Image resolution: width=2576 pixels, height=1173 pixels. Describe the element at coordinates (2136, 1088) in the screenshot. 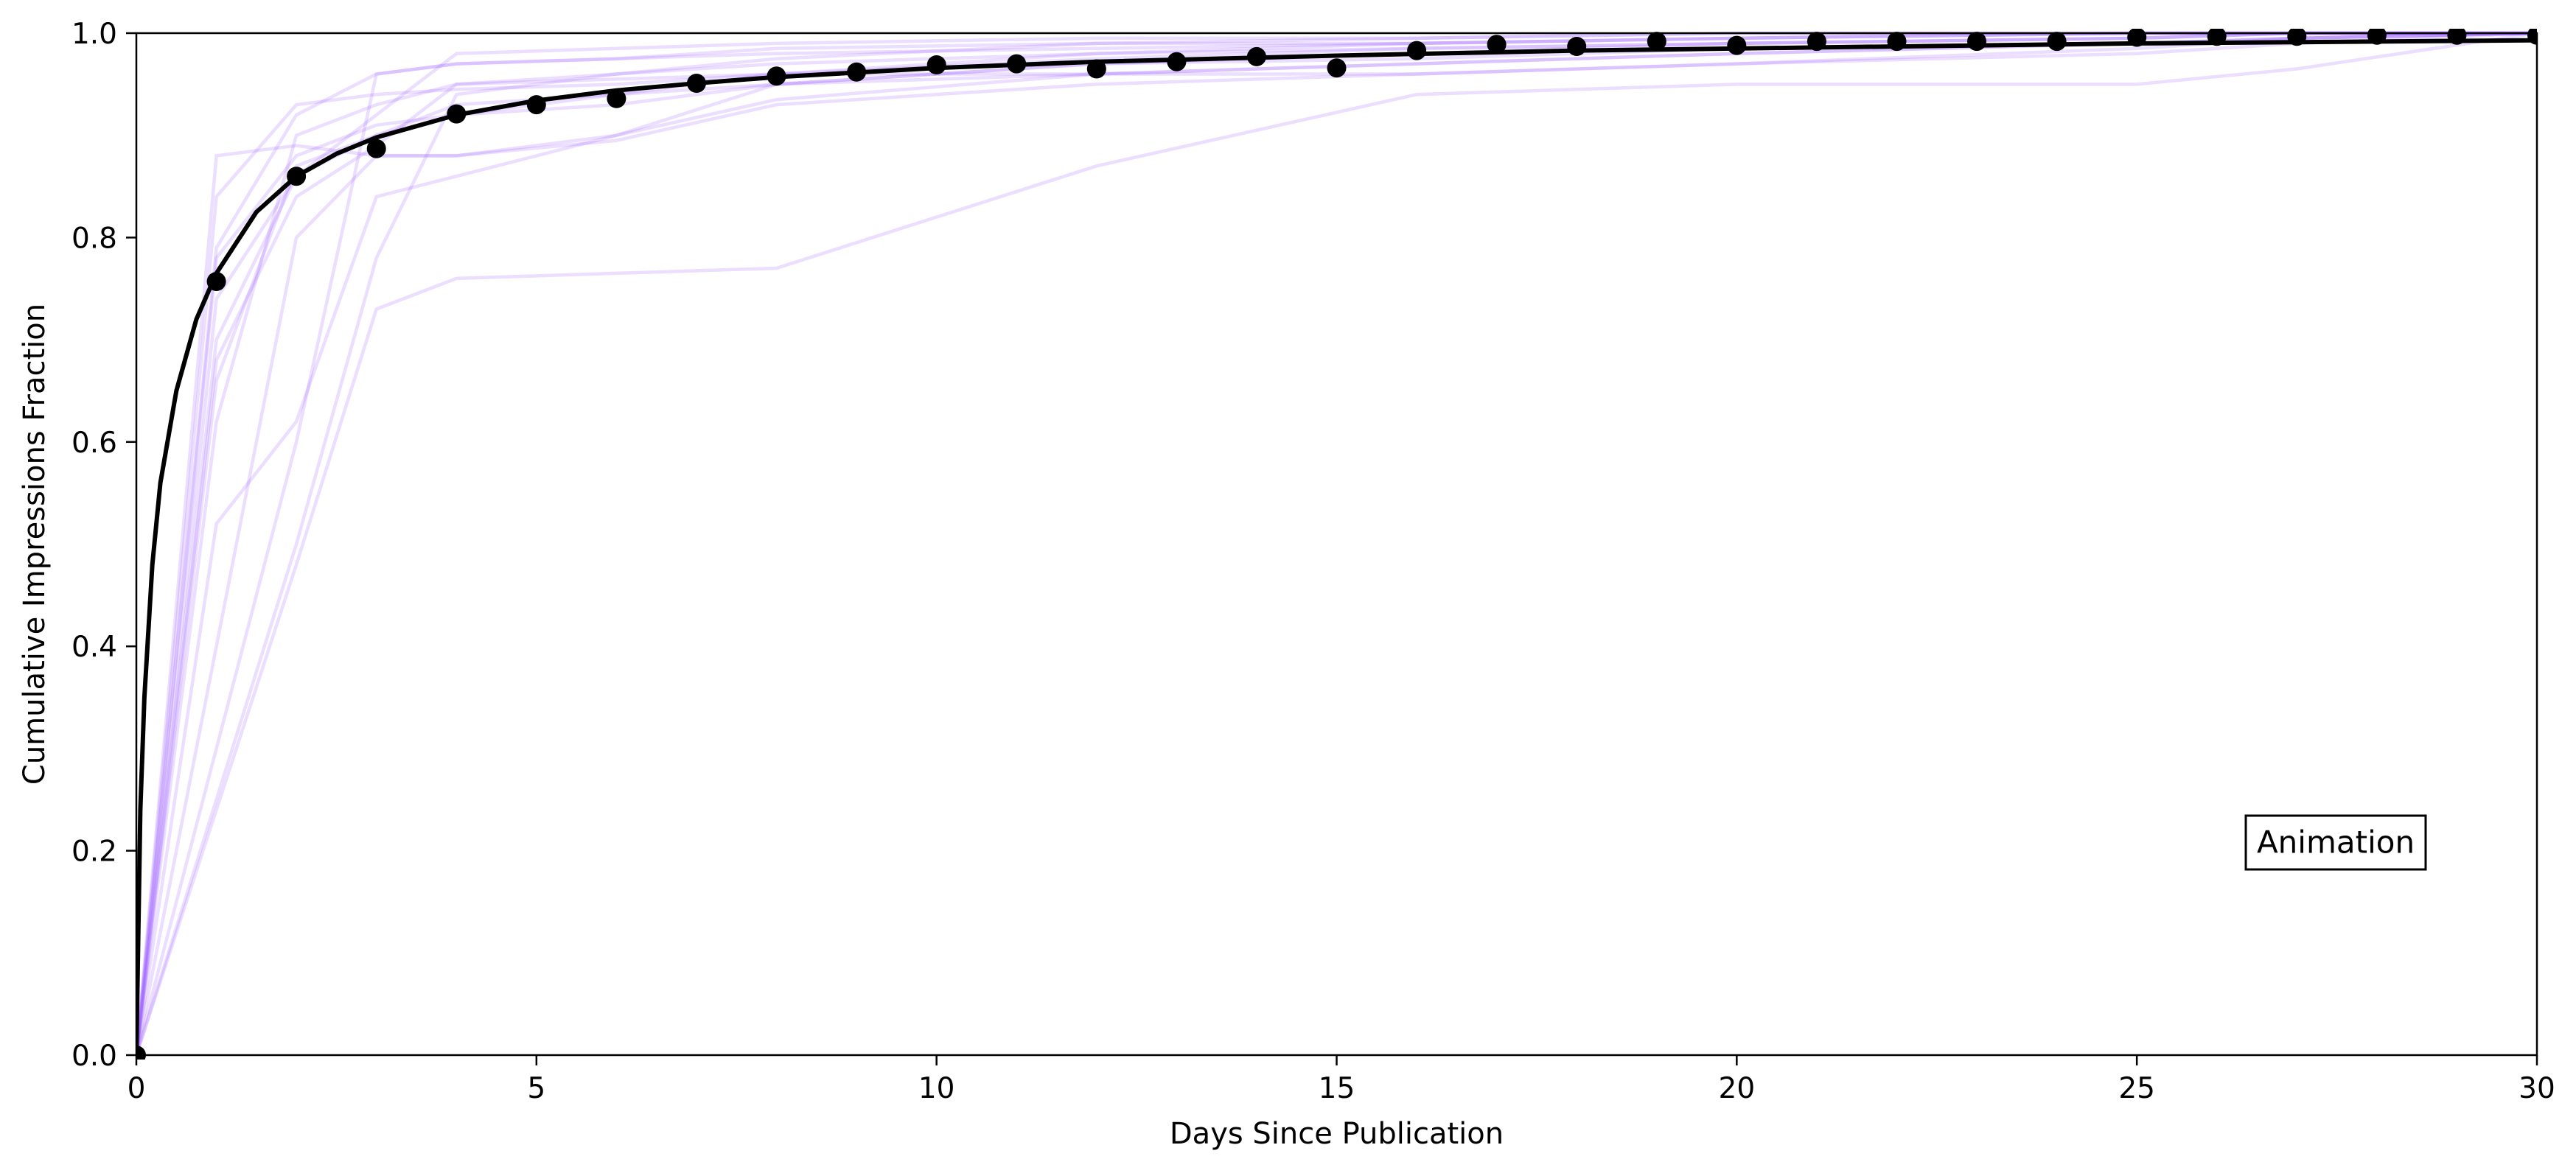

I see `x-tick-label: 25` at that location.